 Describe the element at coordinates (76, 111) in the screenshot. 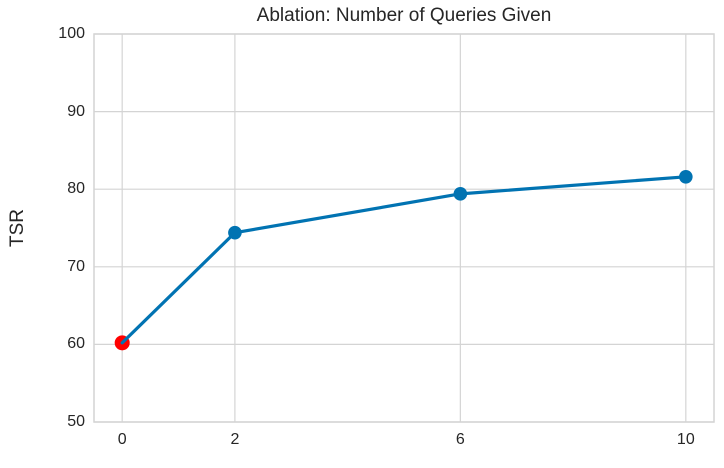

I see `y-tick-label: 90` at that location.